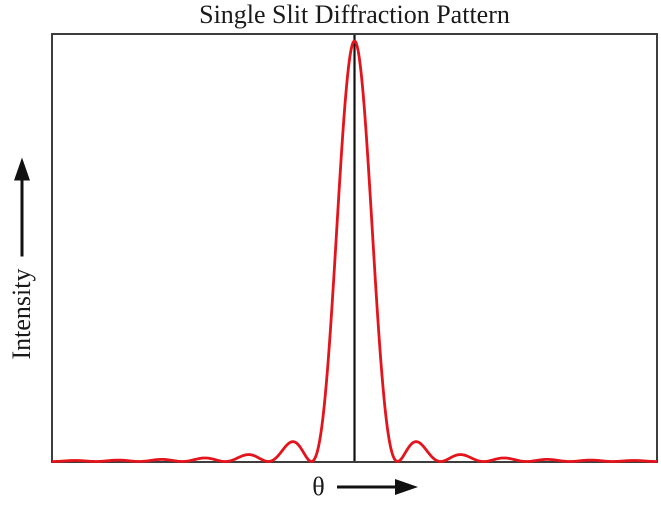  I want to click on up-arrow-icon, so click(22, 207).